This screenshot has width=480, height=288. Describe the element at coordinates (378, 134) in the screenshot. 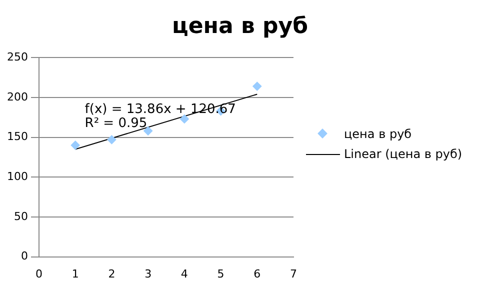

I see `legend-label: цена в руб` at that location.